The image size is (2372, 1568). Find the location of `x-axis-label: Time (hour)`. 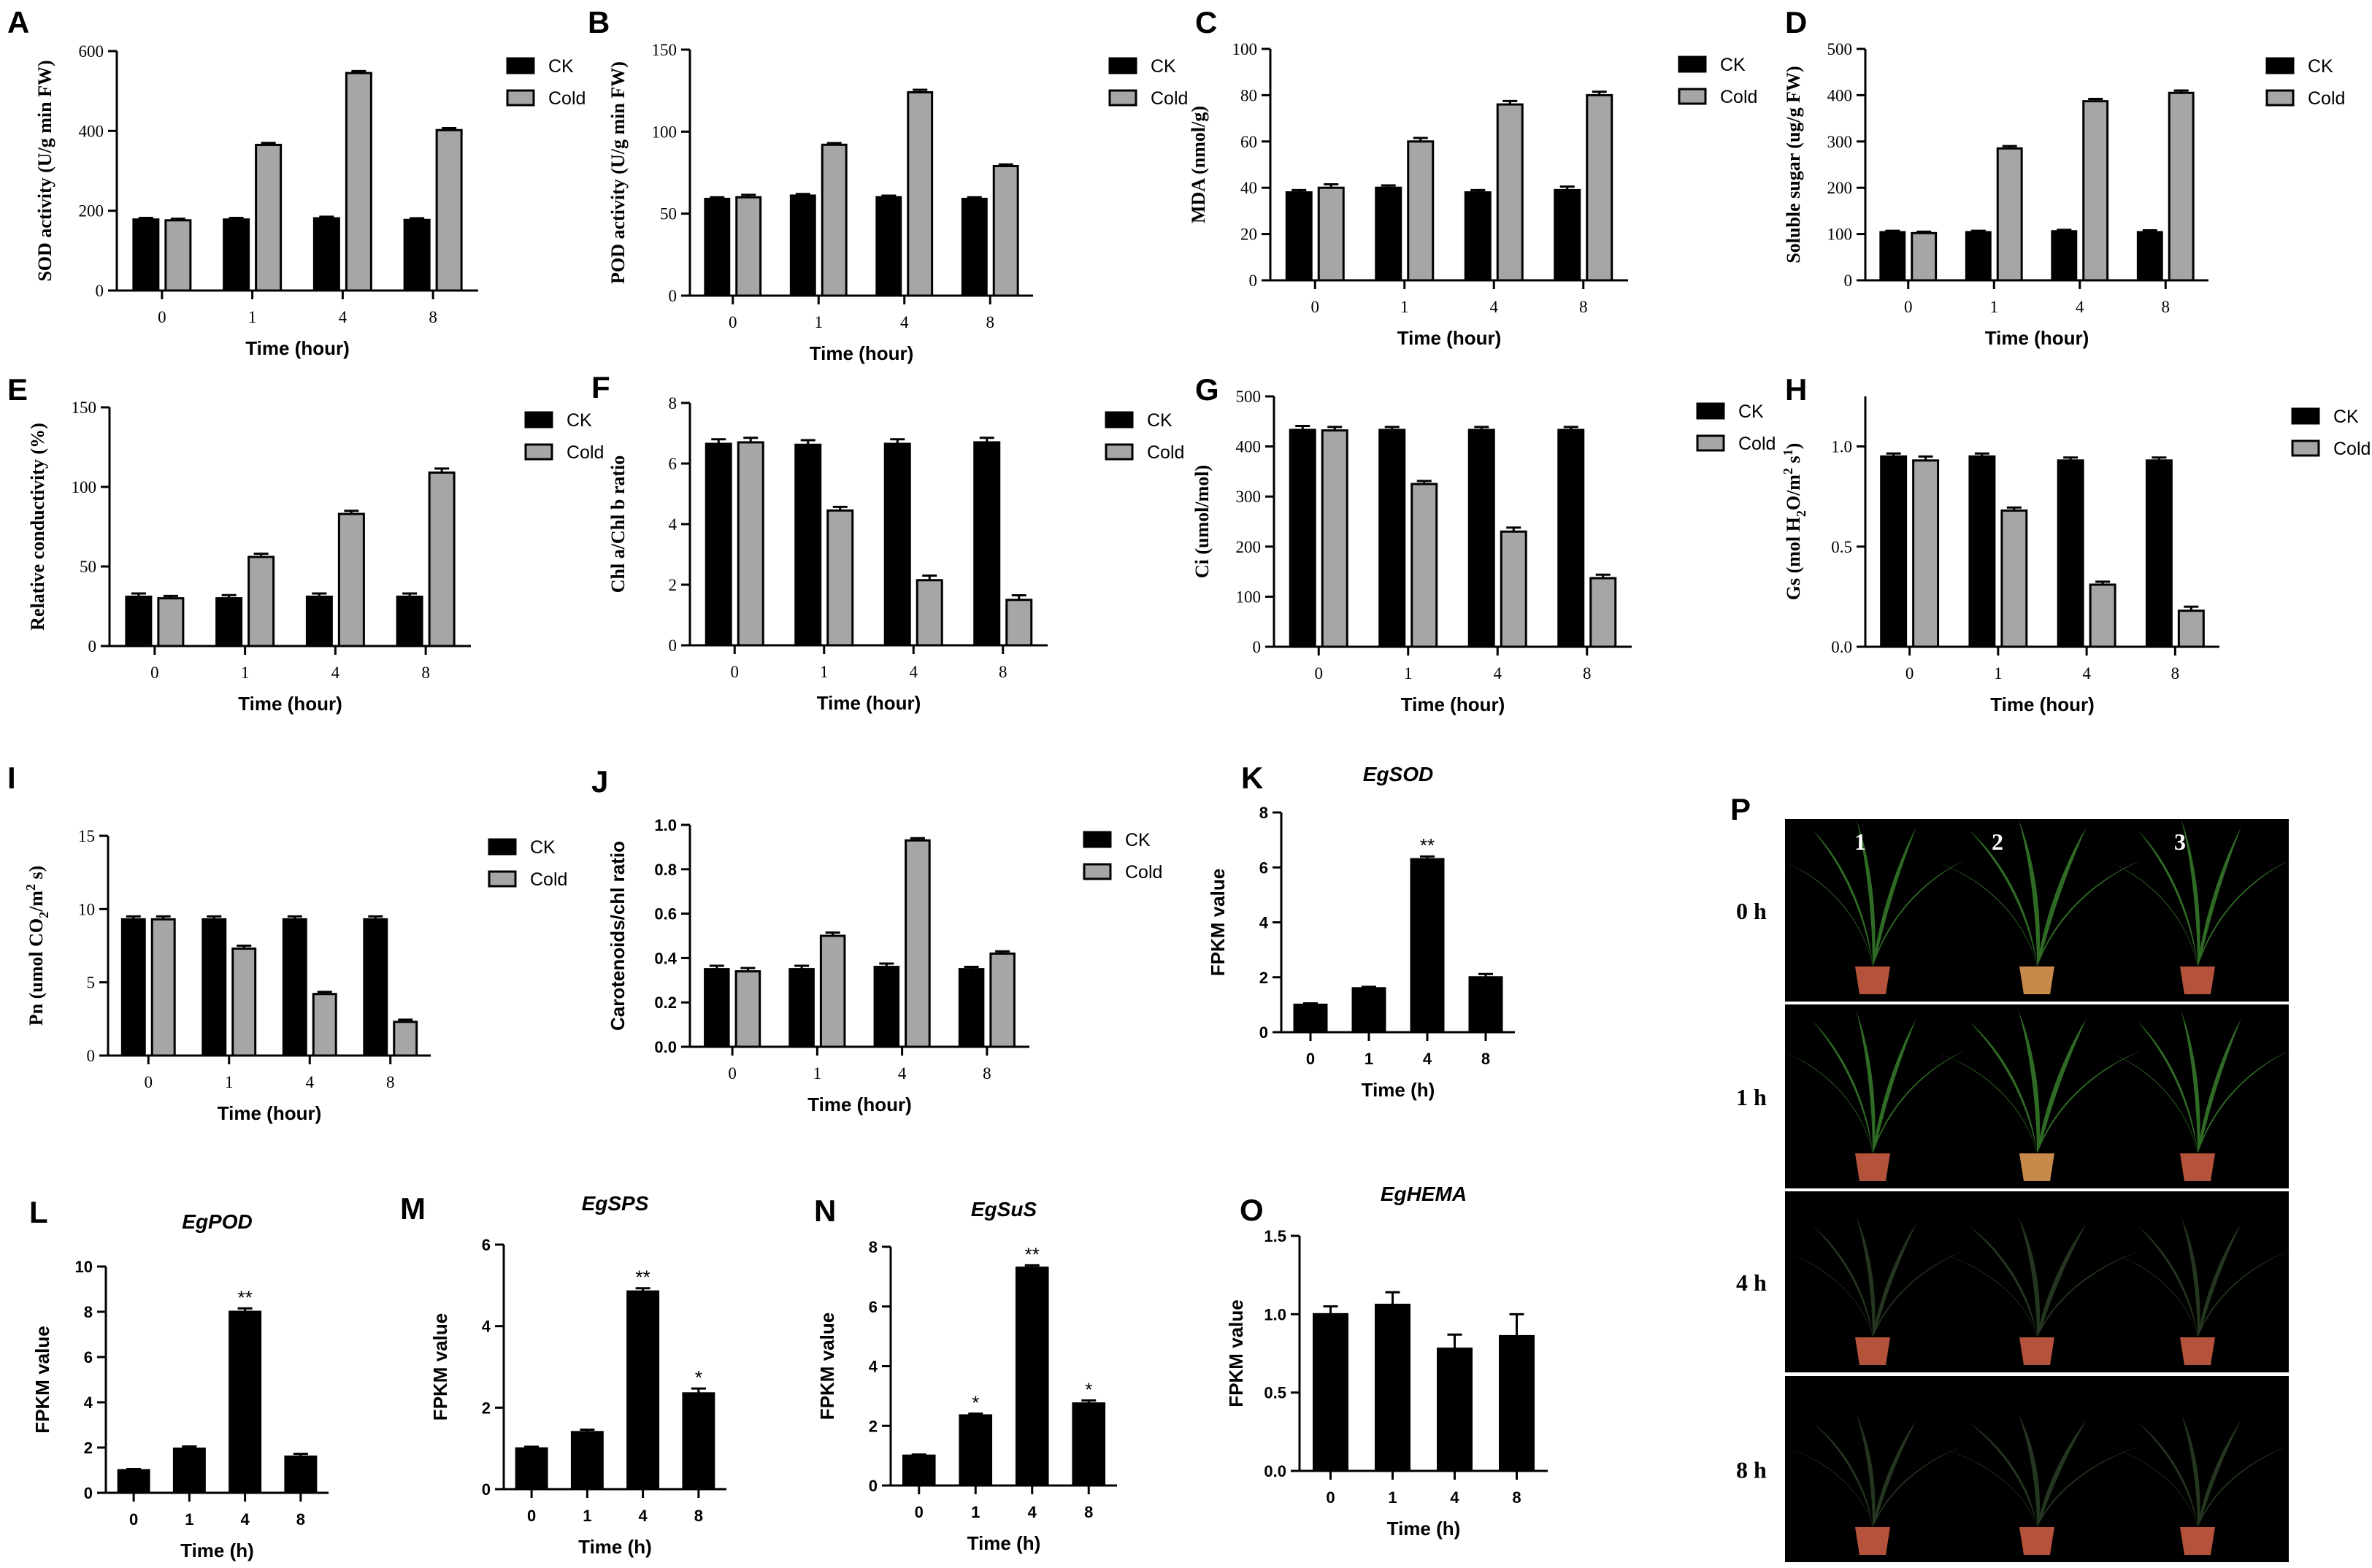

x-axis-label: Time (hour) is located at coordinates (859, 1104).